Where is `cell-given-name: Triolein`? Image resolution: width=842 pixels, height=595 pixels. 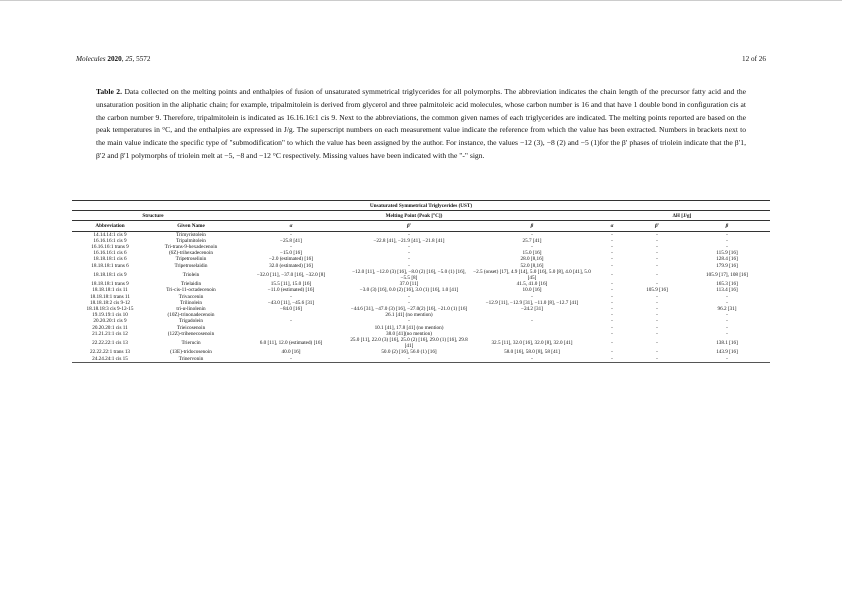 cell-given-name: Triolein is located at coordinates (191, 274).